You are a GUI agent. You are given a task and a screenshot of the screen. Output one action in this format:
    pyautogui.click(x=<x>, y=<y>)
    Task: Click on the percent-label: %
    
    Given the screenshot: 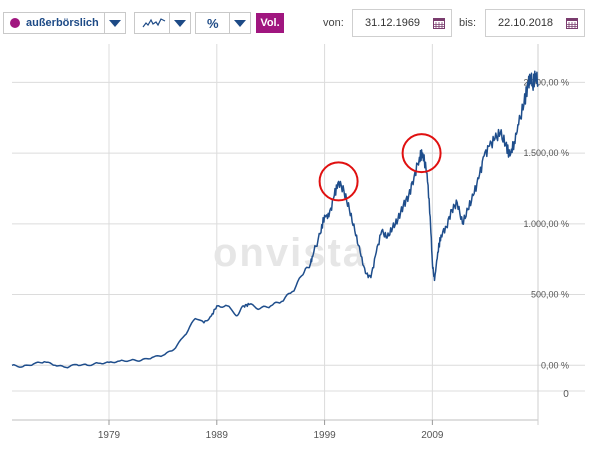 What is the action you would take?
    pyautogui.click(x=213, y=23)
    